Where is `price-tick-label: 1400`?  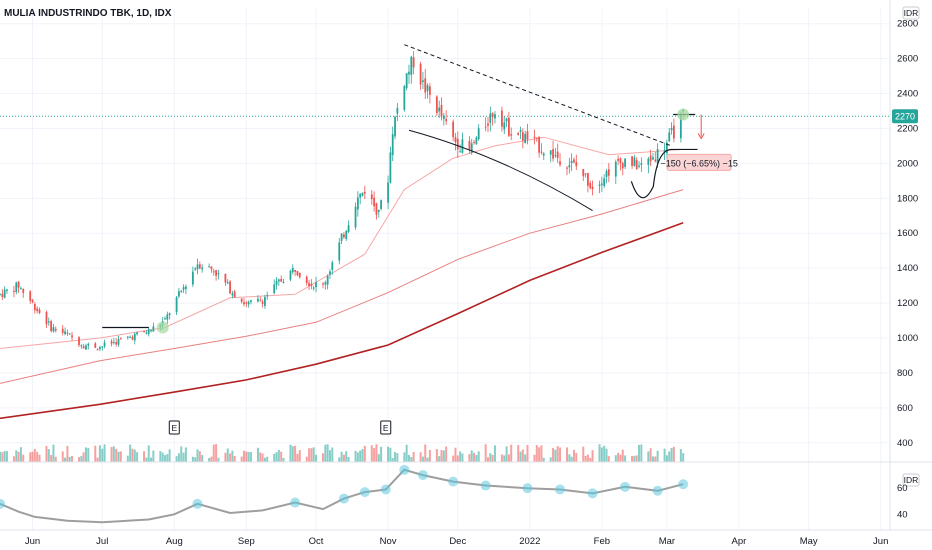
price-tick-label: 1400 is located at coordinates (907, 268).